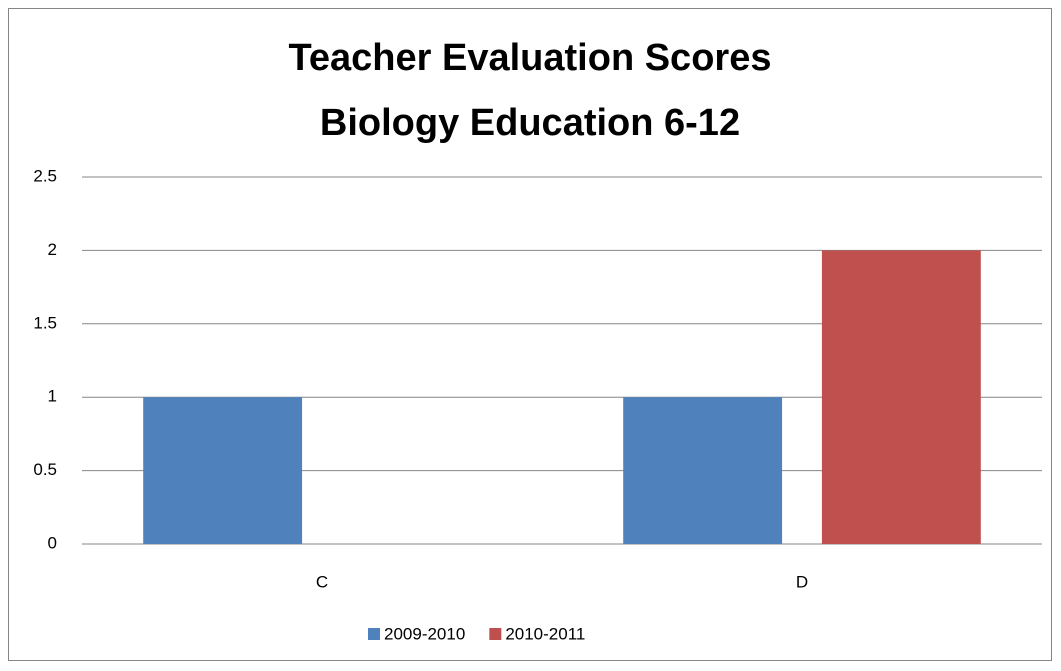 The image size is (1061, 671). What do you see at coordinates (45, 469) in the screenshot?
I see `y-tick-label: 0.5` at bounding box center [45, 469].